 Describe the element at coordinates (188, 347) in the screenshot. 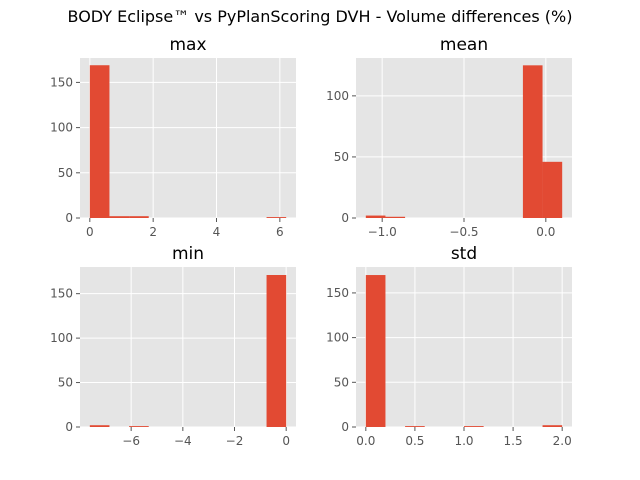

I see `plot-area-min` at that location.